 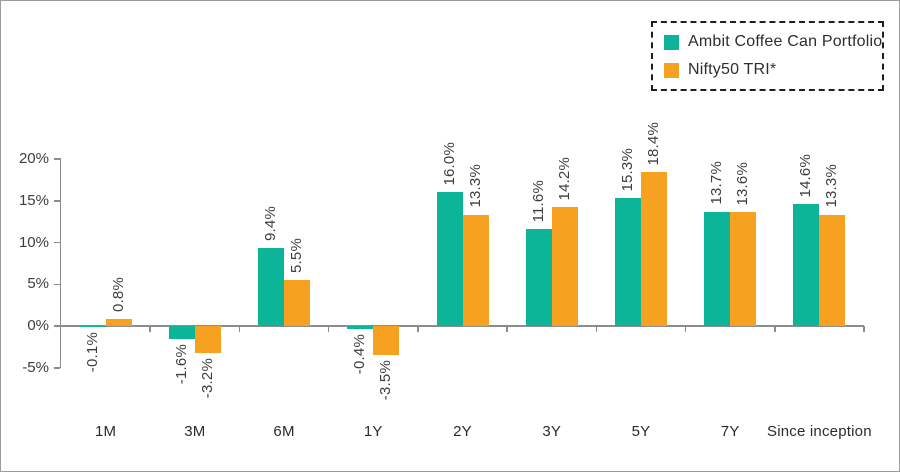 What do you see at coordinates (386, 341) in the screenshot?
I see `bar-nifty50-tri--1y` at bounding box center [386, 341].